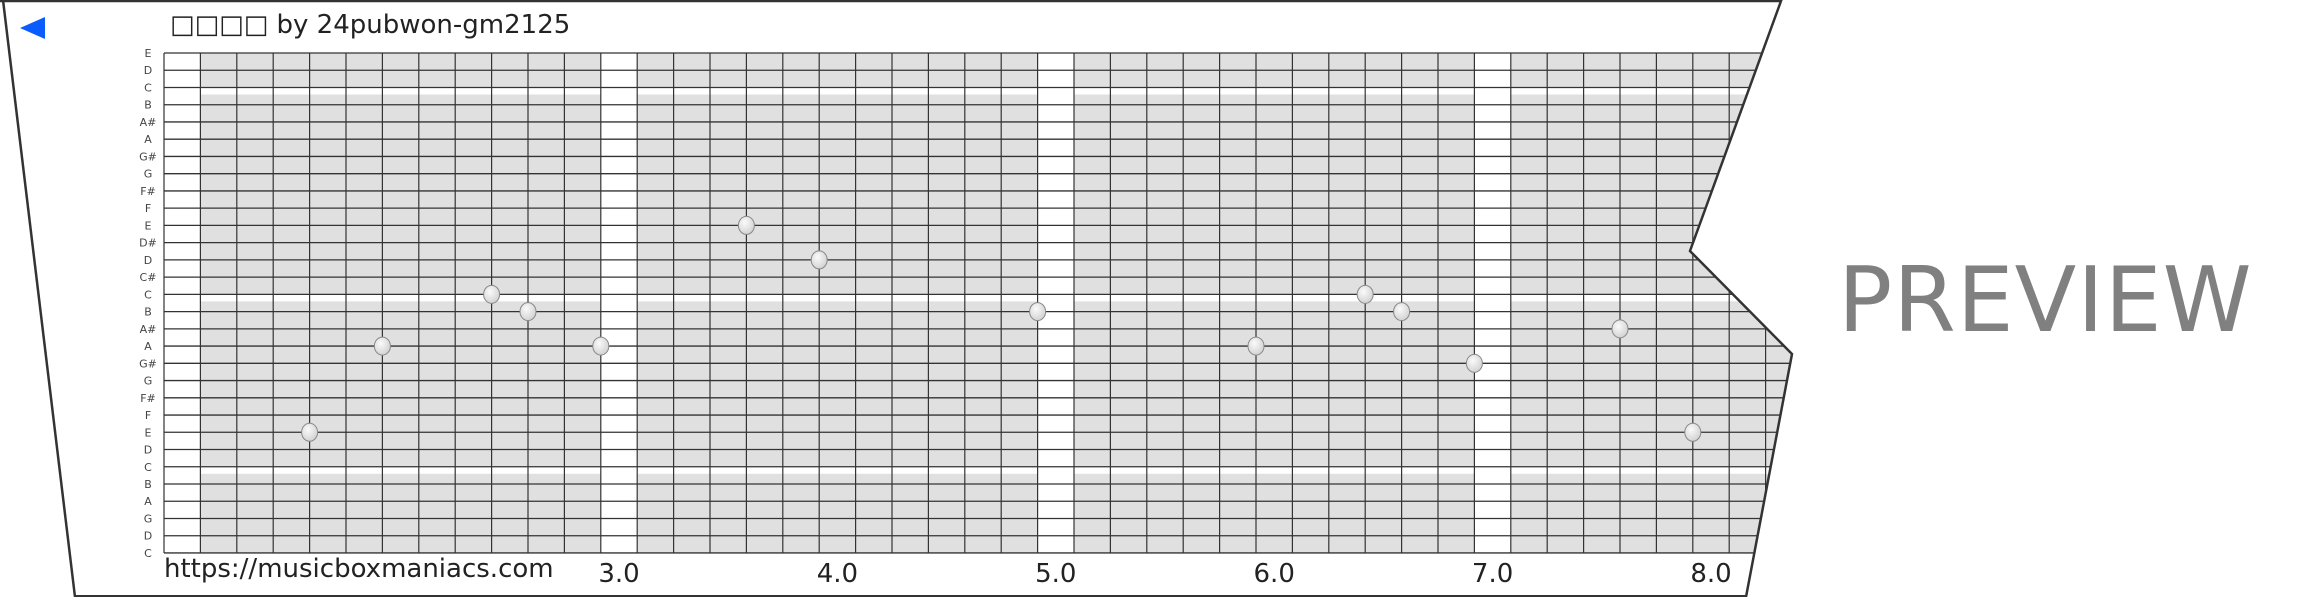 The image size is (2310, 597). I want to click on beat-label: 7.0, so click(1492, 574).